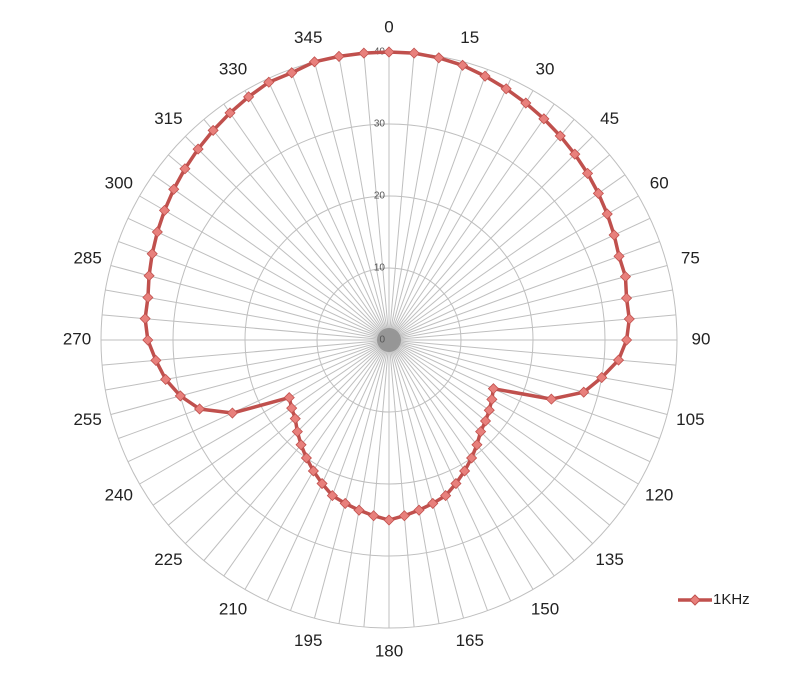  What do you see at coordinates (119, 182) in the screenshot?
I see `category-label: 300` at bounding box center [119, 182].